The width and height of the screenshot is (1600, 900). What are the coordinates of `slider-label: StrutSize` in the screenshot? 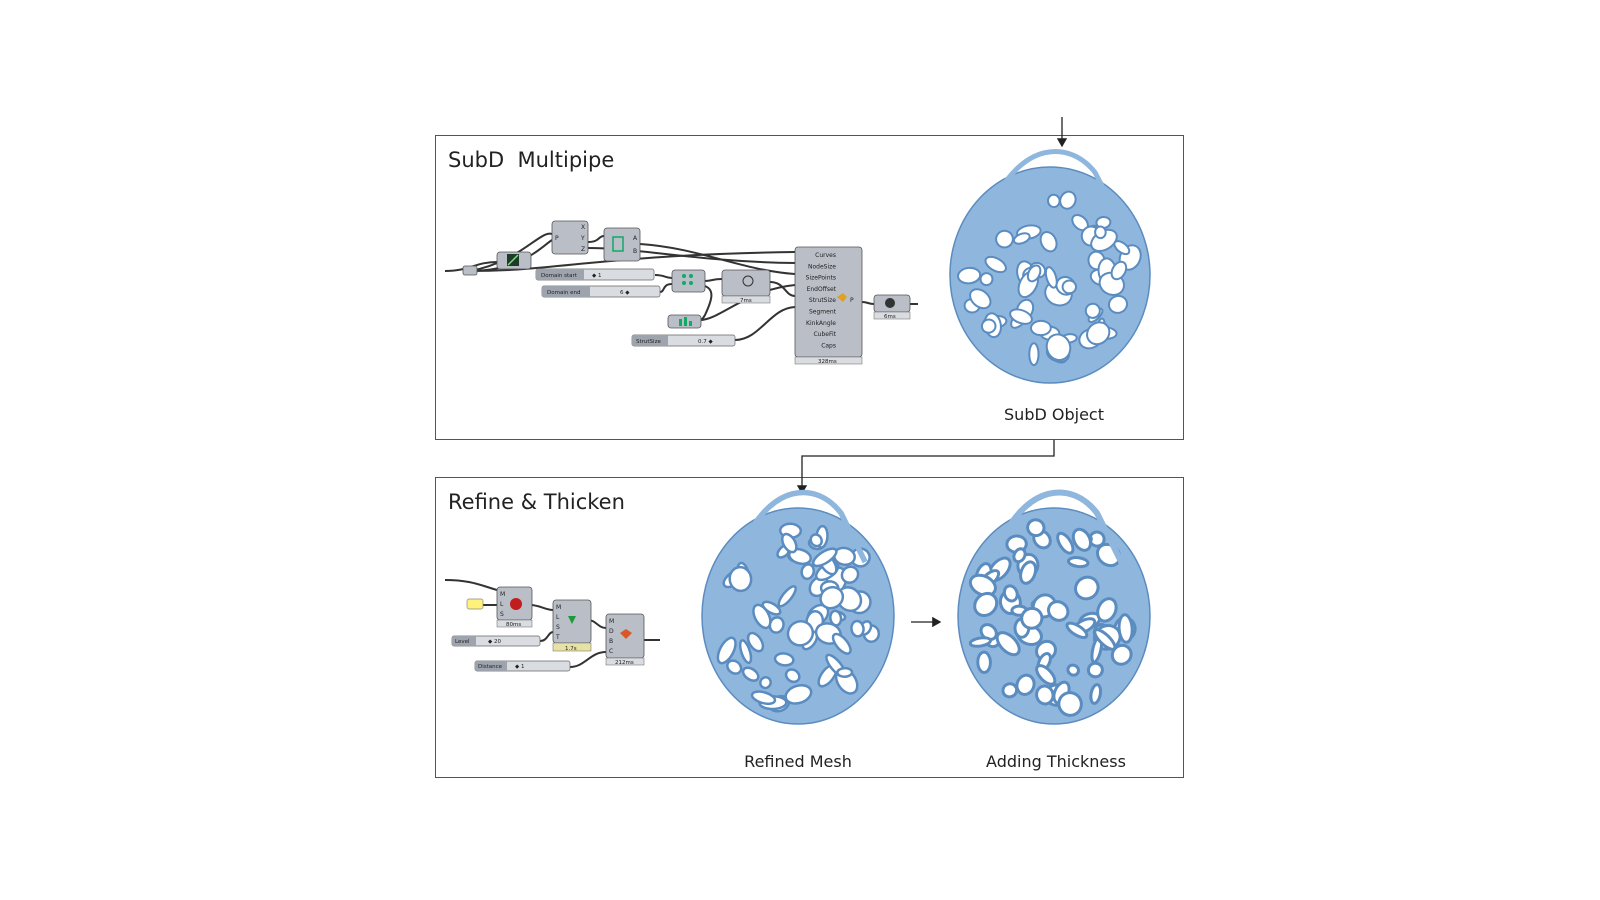 It's located at (648, 342).